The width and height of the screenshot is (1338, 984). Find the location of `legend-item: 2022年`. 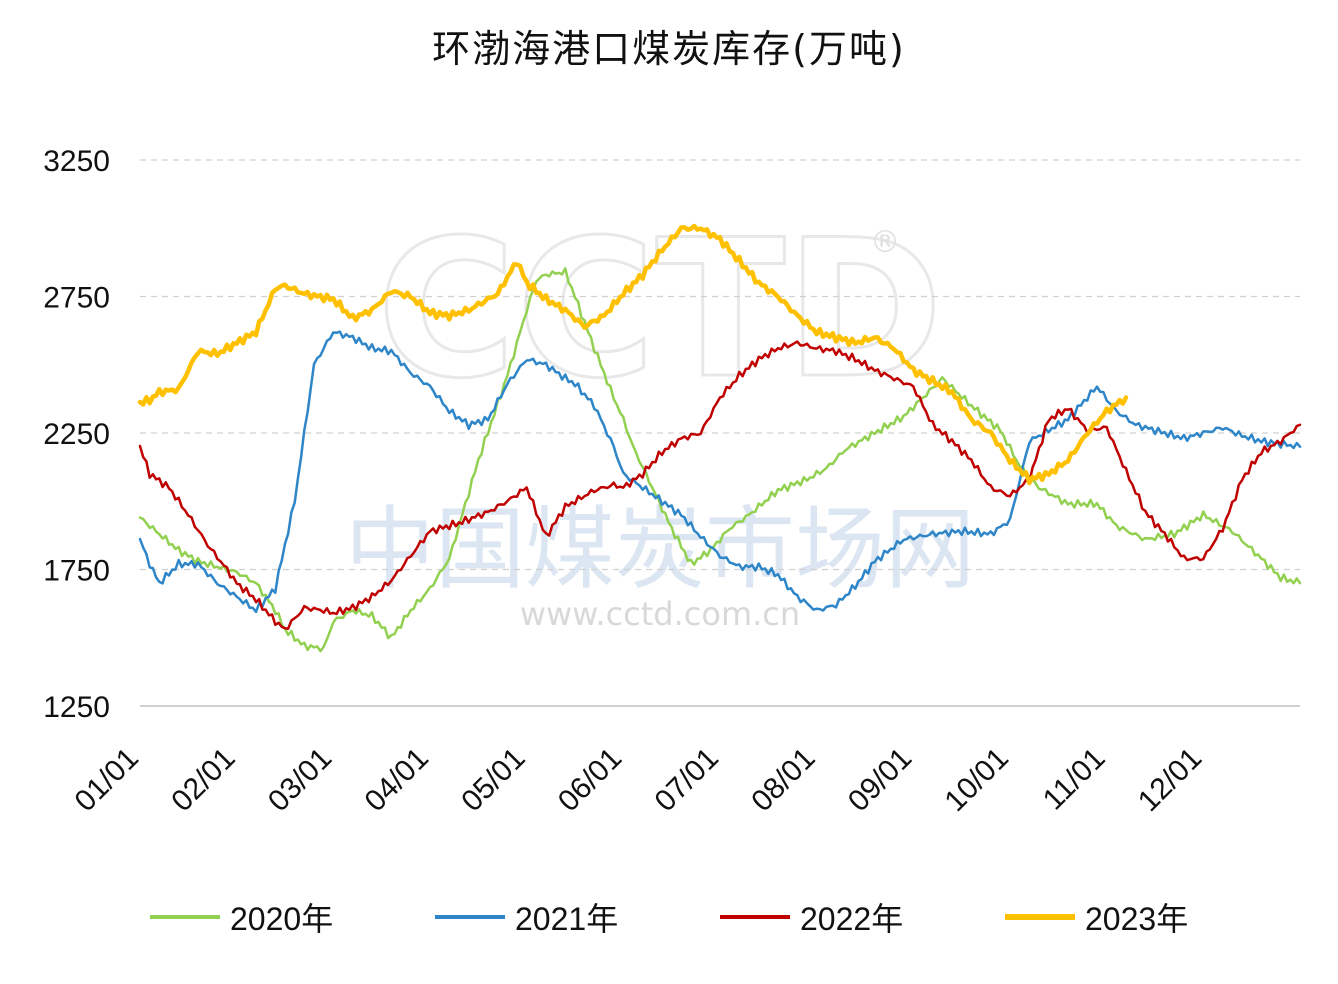

legend-item: 2022年 is located at coordinates (811, 917).